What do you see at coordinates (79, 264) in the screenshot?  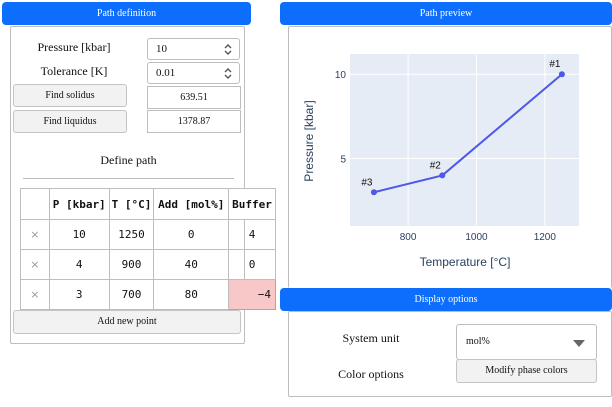 I see `cell-p: 4` at bounding box center [79, 264].